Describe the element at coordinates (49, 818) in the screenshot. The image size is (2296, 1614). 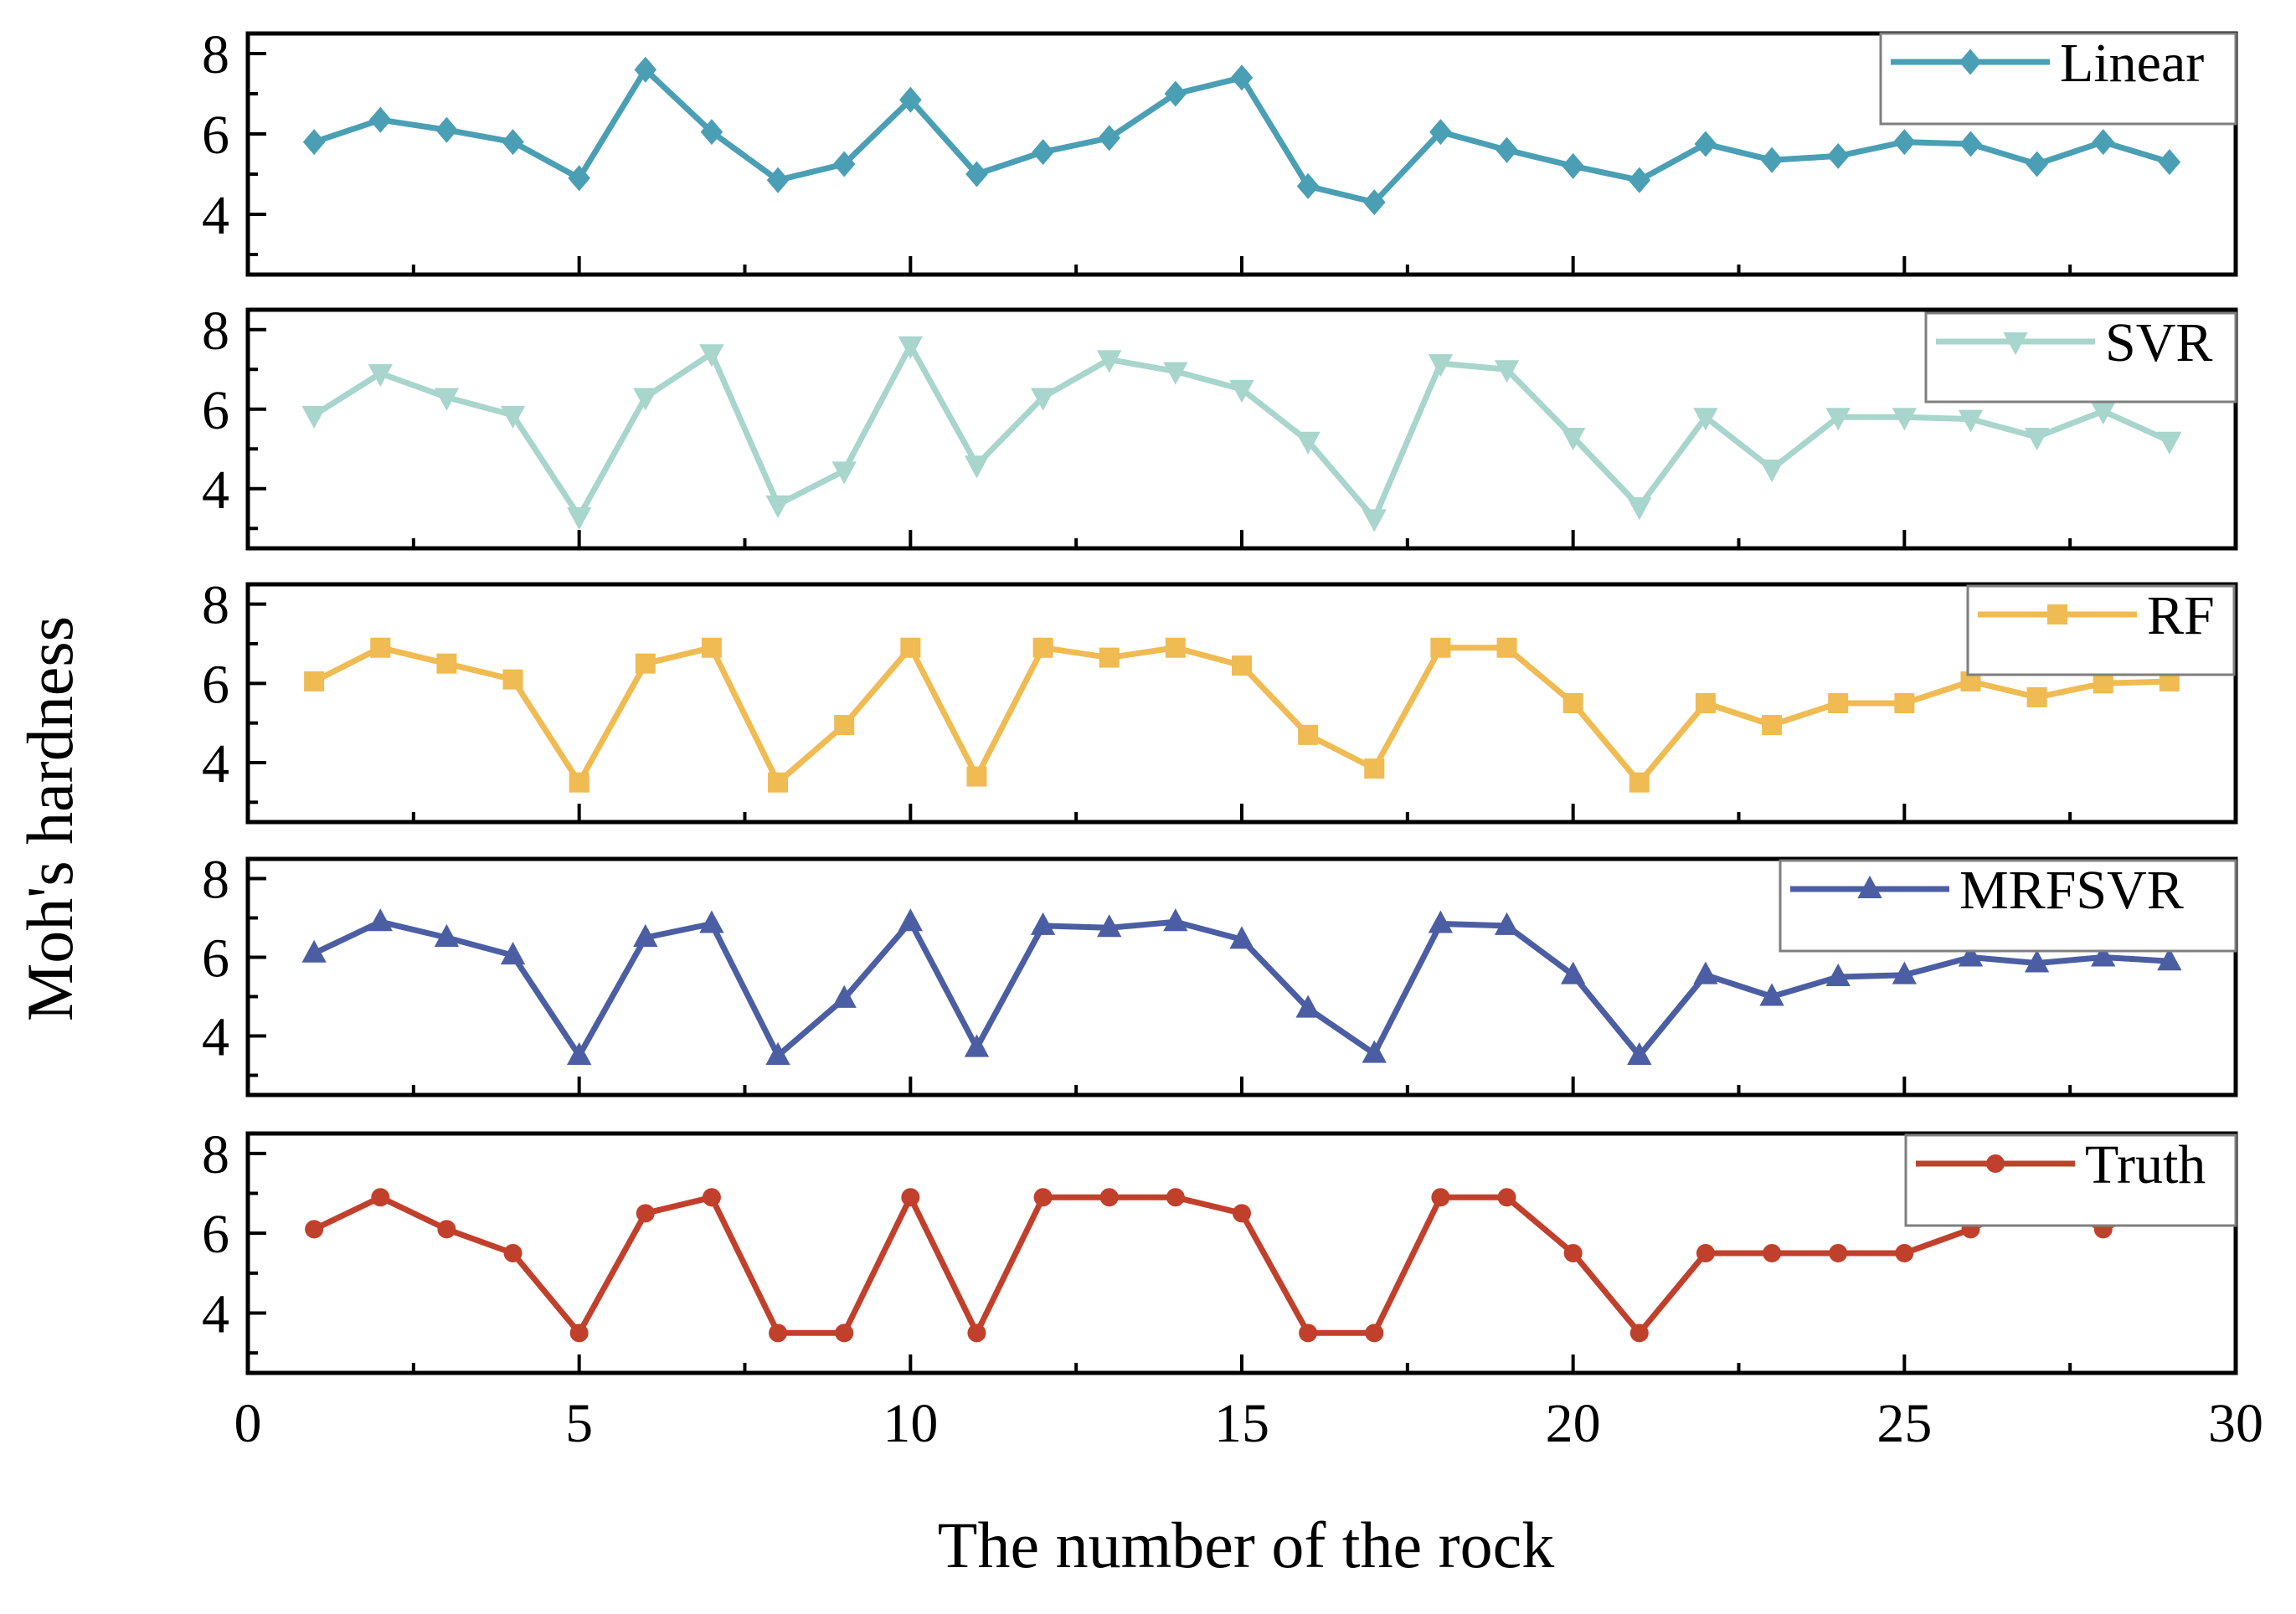
I see `y-axis-title: Moh's hardness` at that location.